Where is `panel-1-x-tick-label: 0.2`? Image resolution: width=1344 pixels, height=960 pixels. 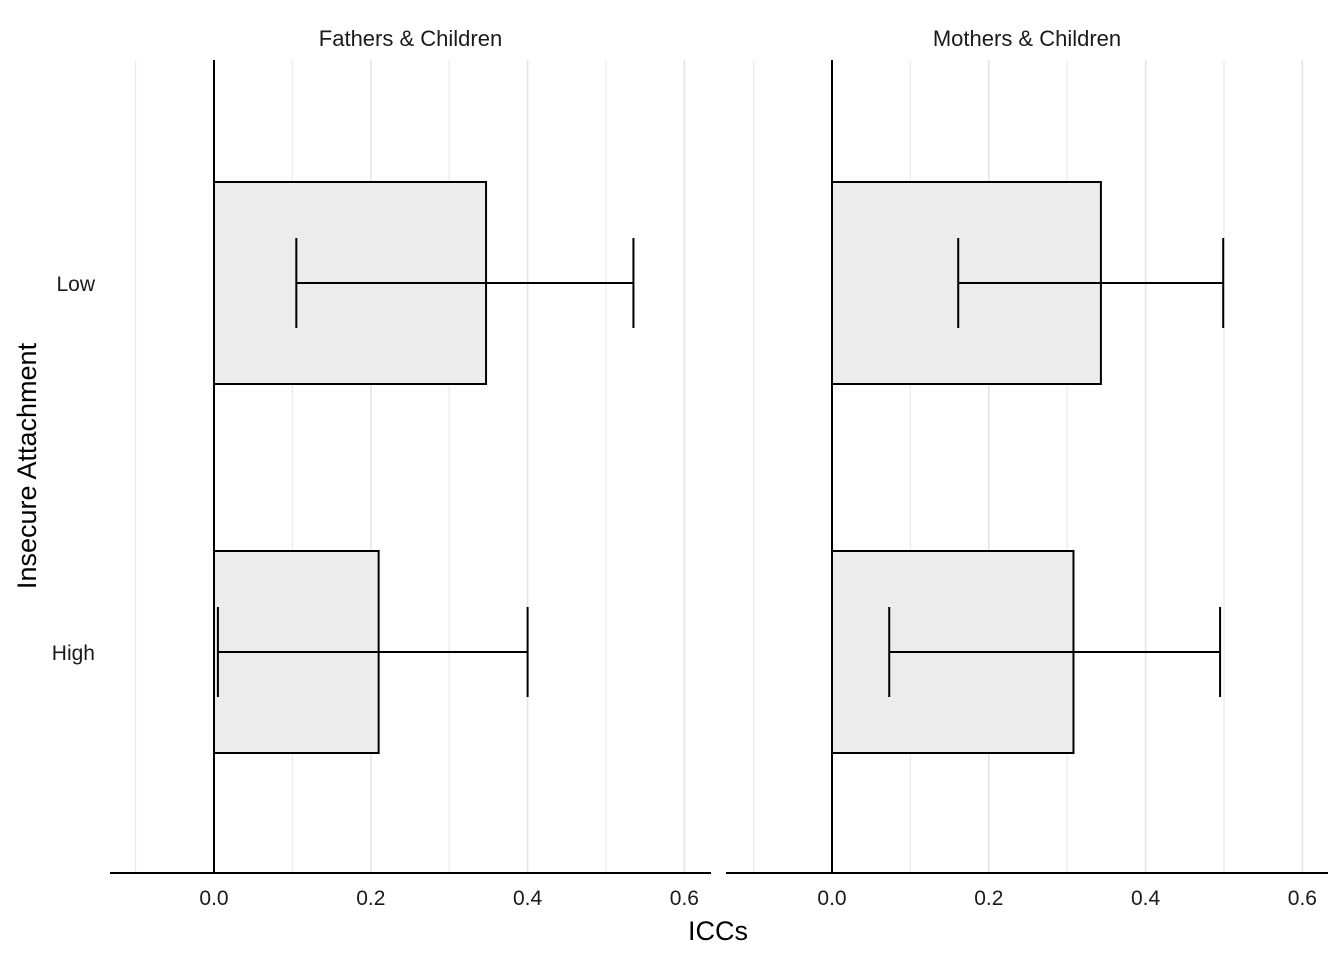
panel-1-x-tick-label: 0.2 is located at coordinates (370, 898).